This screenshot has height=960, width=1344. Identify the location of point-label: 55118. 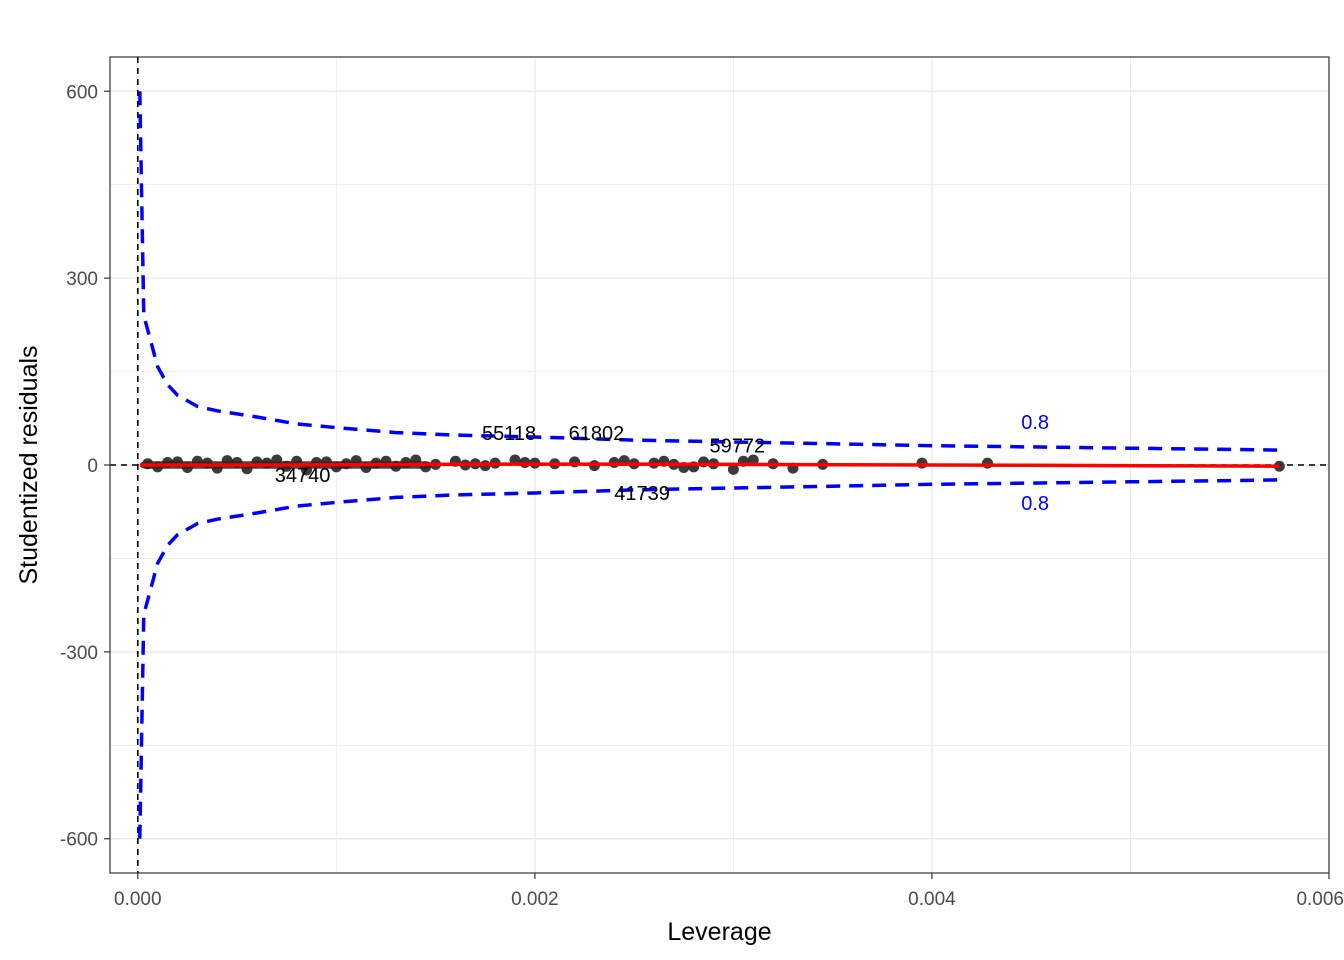
(509, 434).